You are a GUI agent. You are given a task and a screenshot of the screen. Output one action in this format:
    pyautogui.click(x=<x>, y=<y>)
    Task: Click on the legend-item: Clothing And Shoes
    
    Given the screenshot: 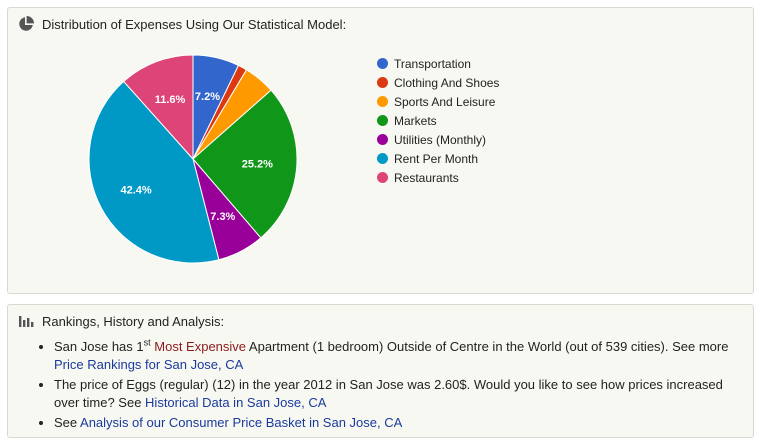 What is the action you would take?
    pyautogui.click(x=438, y=82)
    